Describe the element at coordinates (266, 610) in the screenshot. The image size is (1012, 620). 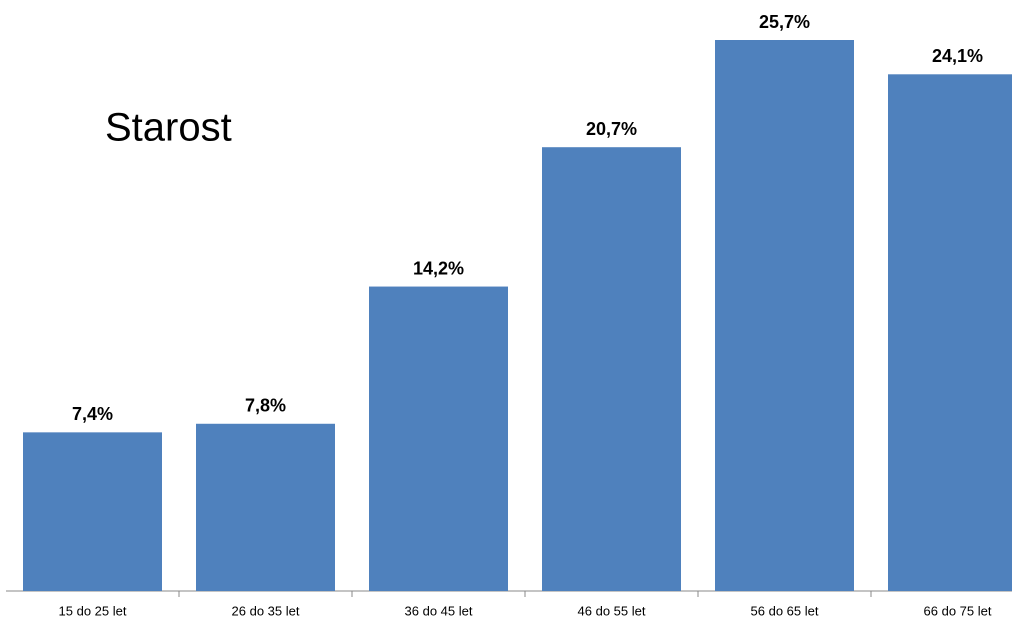
I see `x-tick-label: 26 do 35 let` at that location.